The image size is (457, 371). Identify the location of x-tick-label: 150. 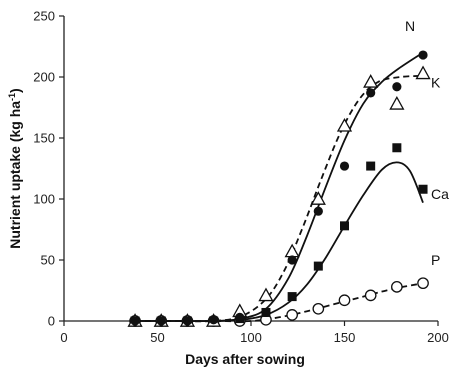
(345, 337).